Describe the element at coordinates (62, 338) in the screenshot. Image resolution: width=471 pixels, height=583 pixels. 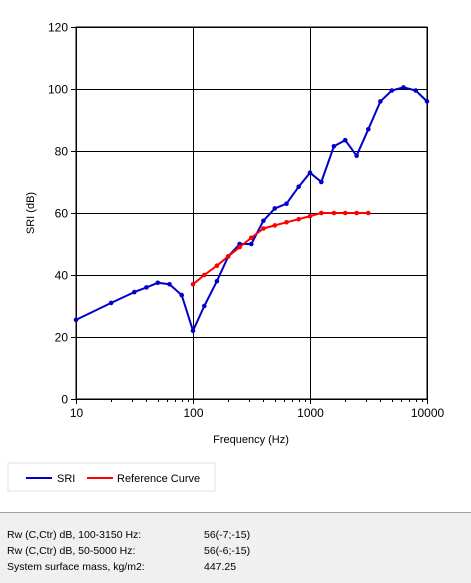
I see `y-tick-label: 20` at that location.